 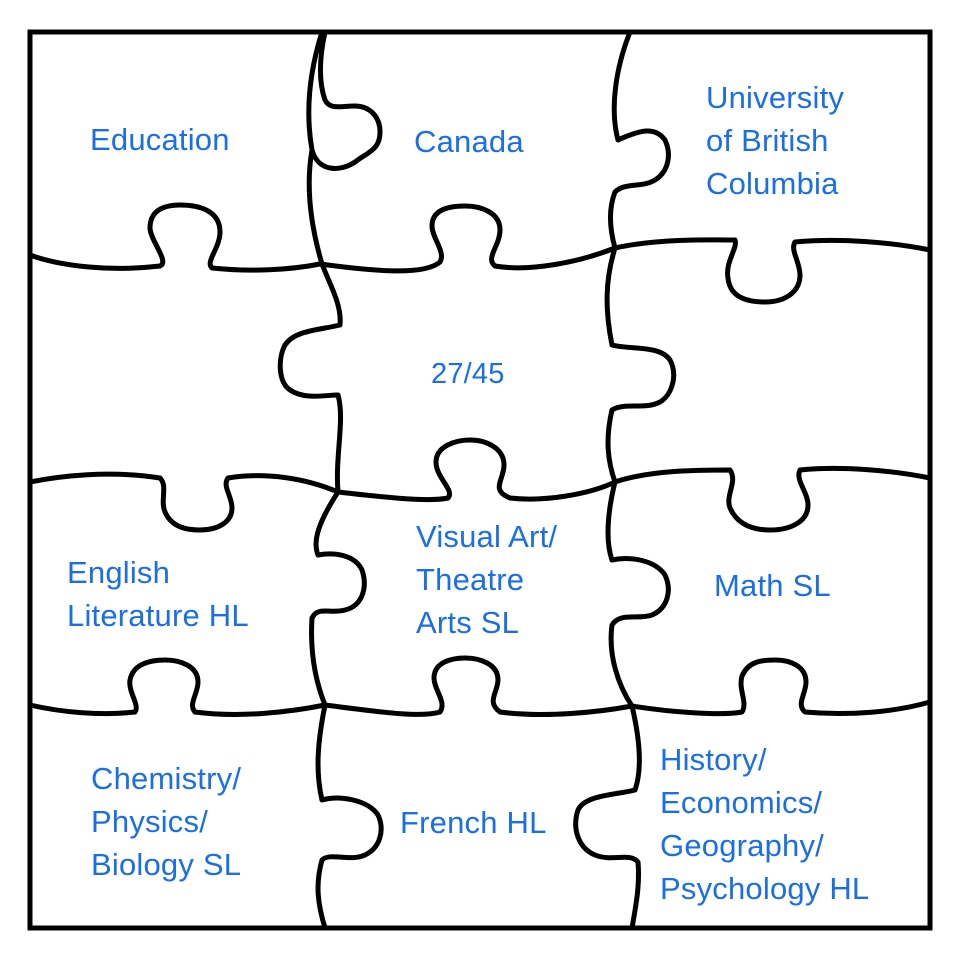 What do you see at coordinates (741, 802) in the screenshot?
I see `piece-humanities-line-1: Economics/` at bounding box center [741, 802].